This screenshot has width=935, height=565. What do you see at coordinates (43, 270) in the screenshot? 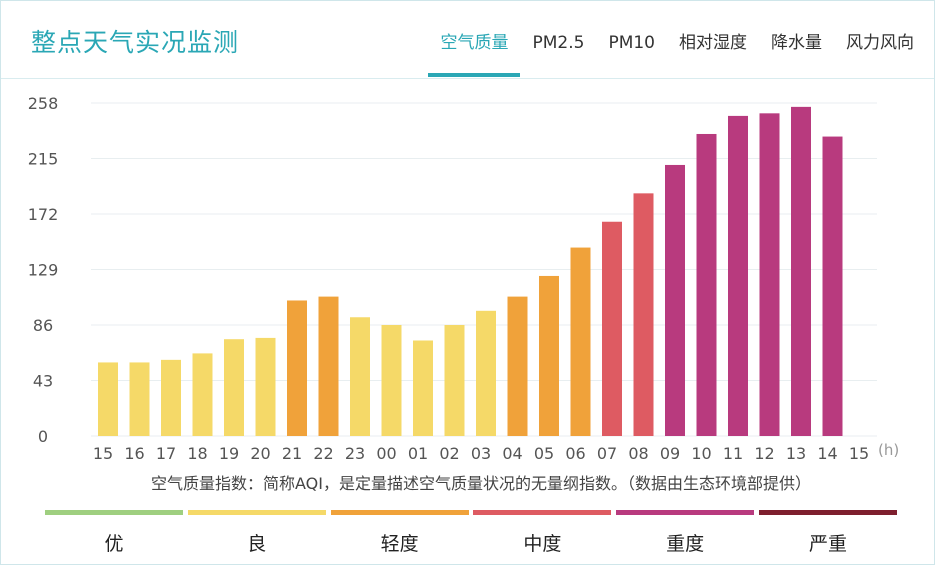
I see `y-tick-label: 129` at bounding box center [43, 270].